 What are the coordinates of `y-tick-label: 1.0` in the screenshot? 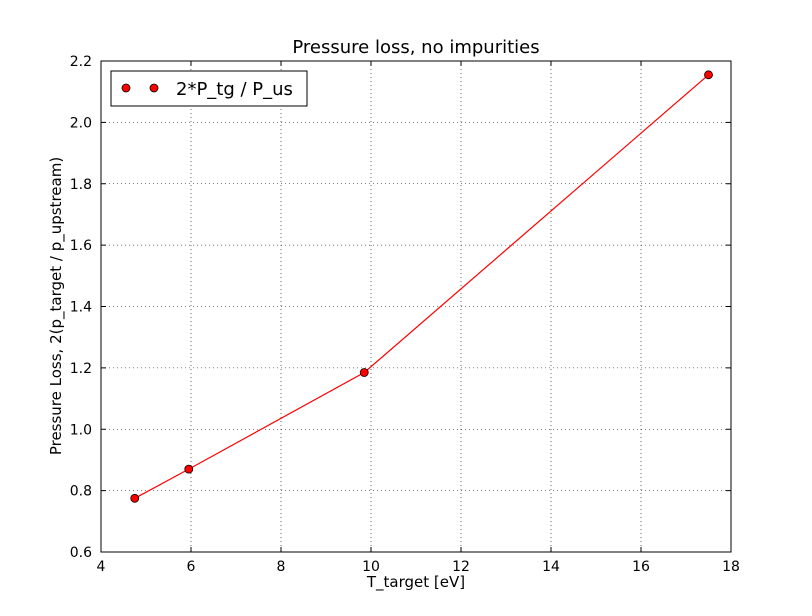 It's located at (81, 430).